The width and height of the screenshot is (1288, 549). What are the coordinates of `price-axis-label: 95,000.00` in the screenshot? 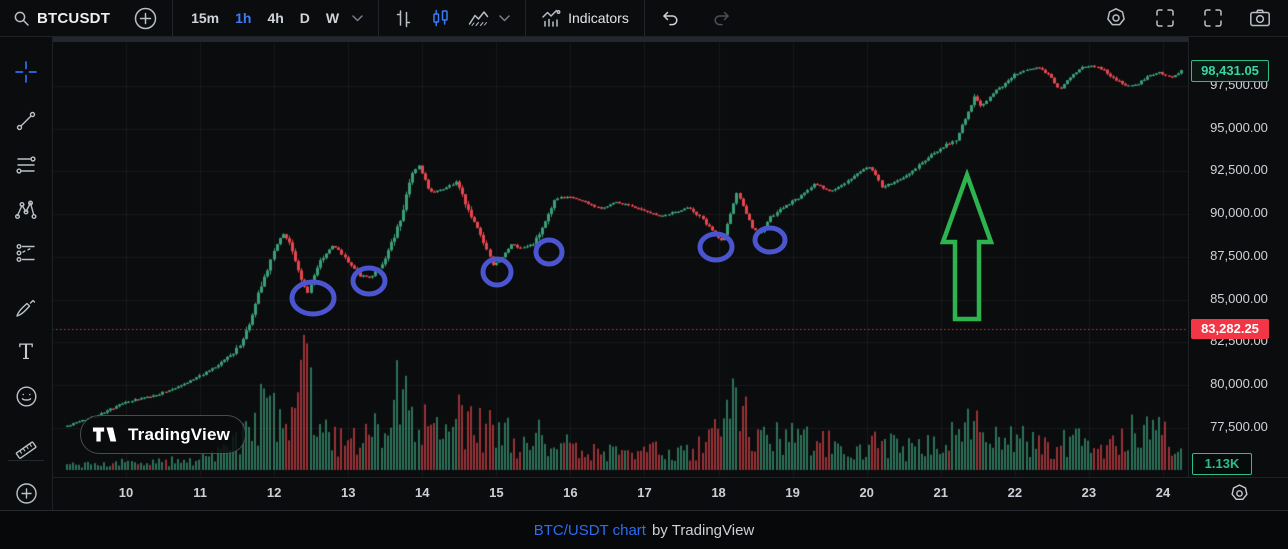 It's located at (1239, 127).